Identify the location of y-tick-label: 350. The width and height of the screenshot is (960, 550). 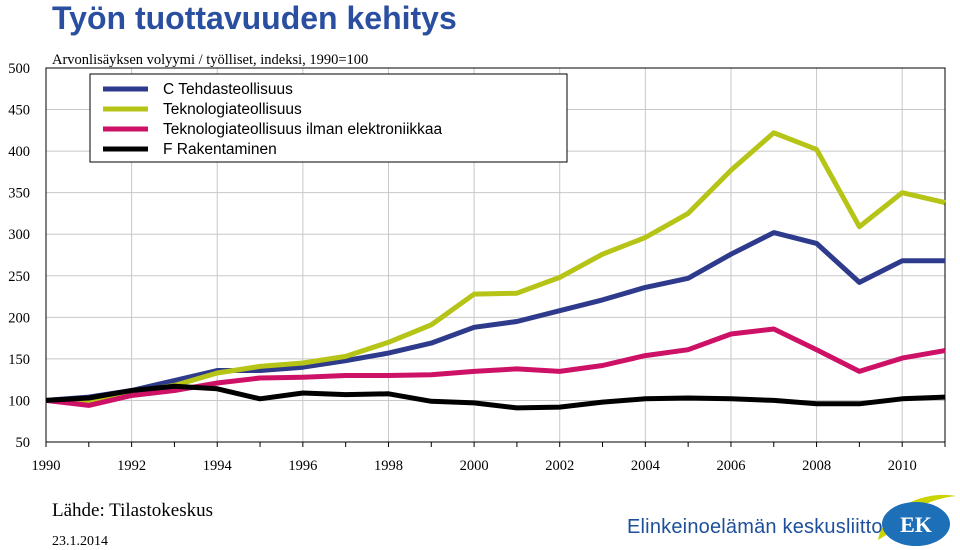
(19, 194).